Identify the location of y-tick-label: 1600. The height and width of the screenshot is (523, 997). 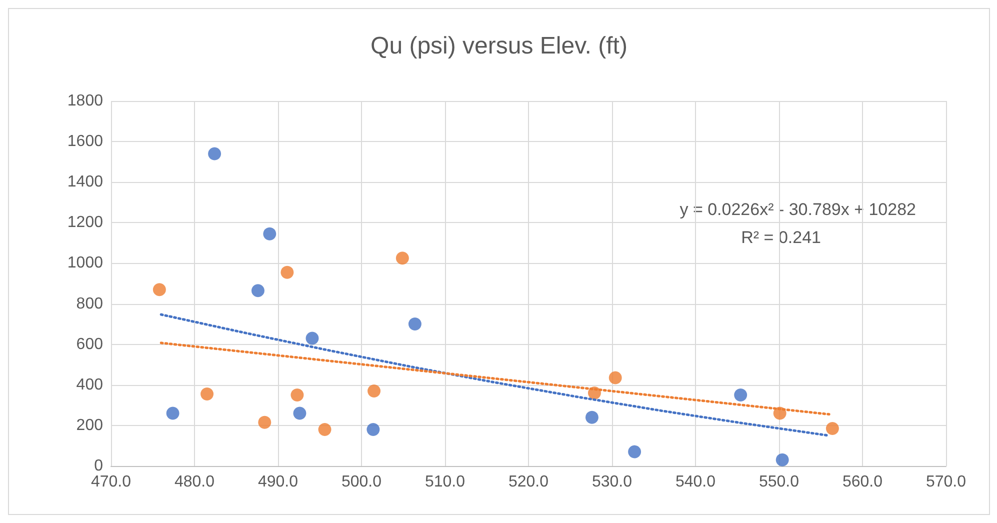
(85, 141).